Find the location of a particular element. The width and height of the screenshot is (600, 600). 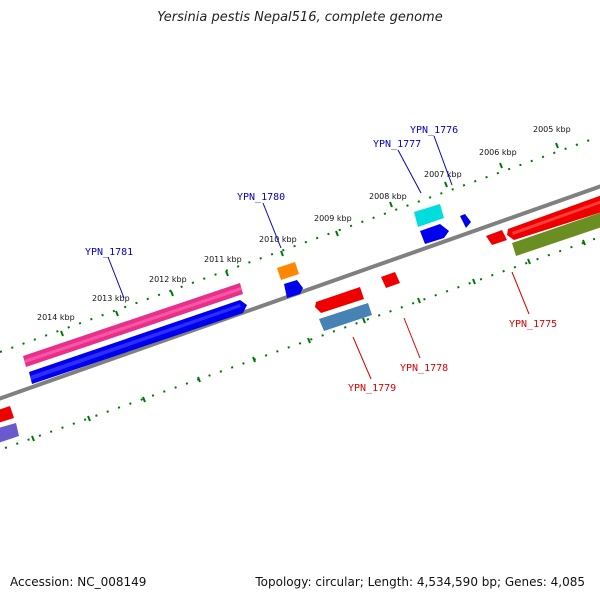

gene-label-1779: YPN_1779 is located at coordinates (372, 388).